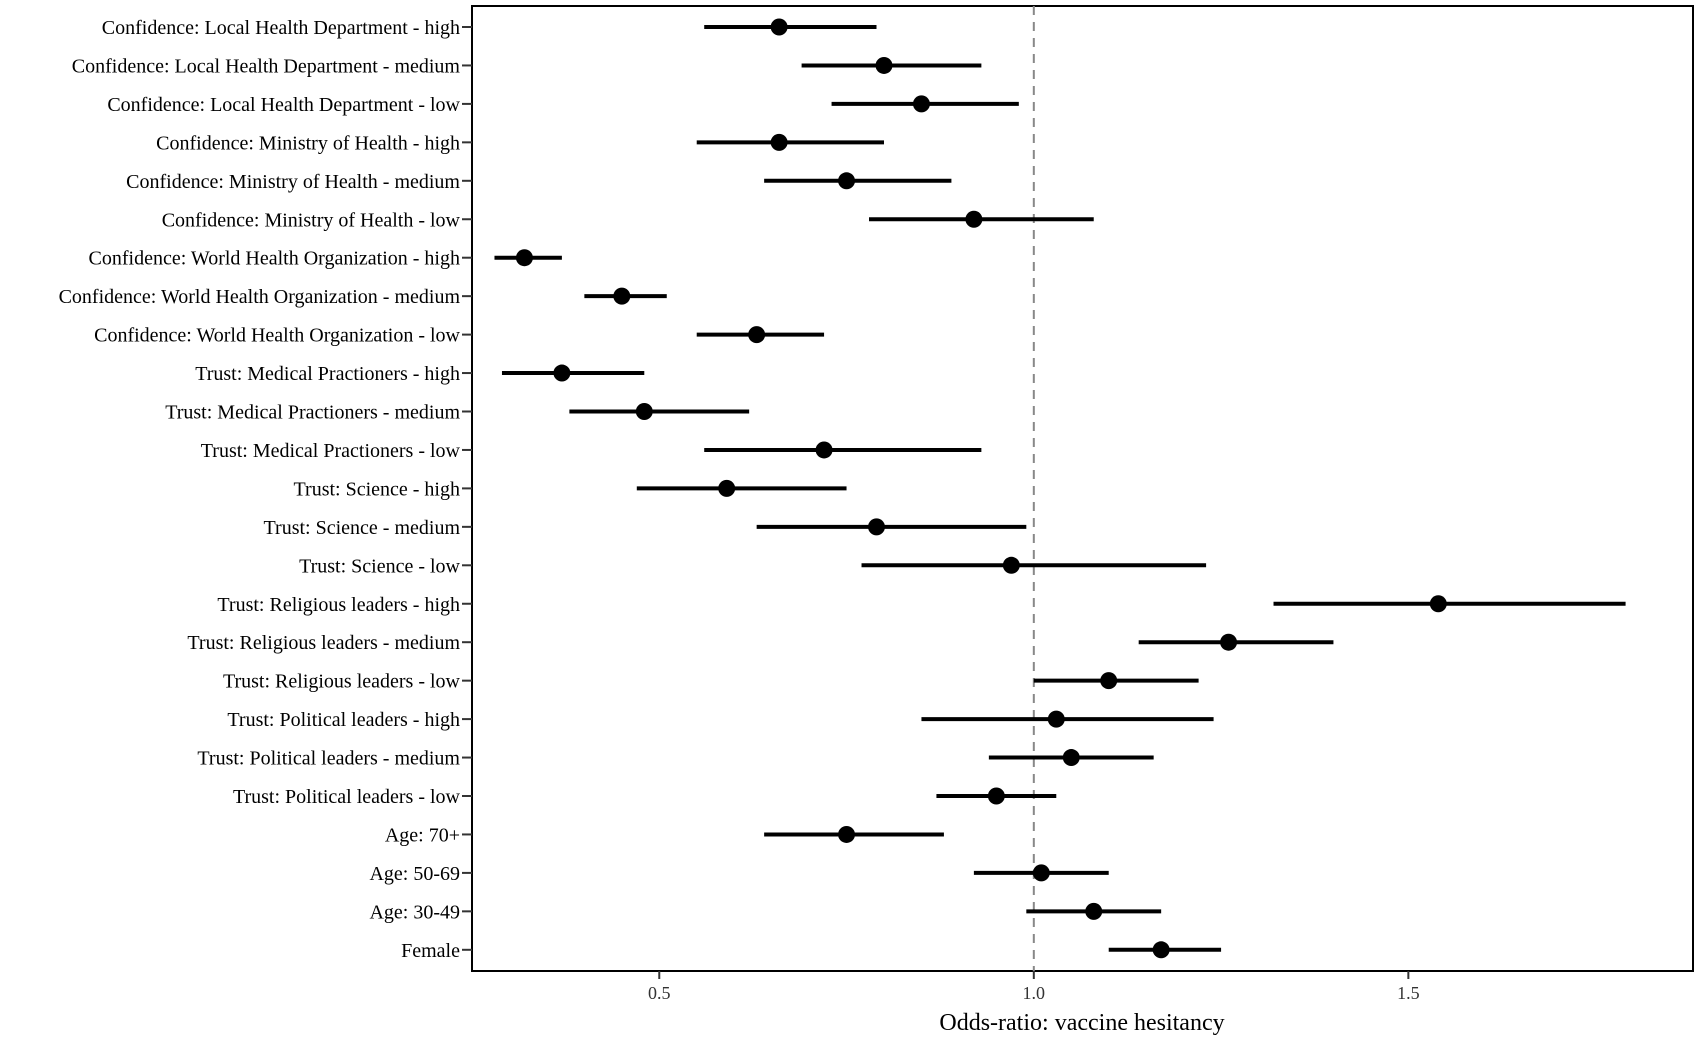  Describe the element at coordinates (347, 797) in the screenshot. I see `row-label: Trust: Political leaders - low` at that location.